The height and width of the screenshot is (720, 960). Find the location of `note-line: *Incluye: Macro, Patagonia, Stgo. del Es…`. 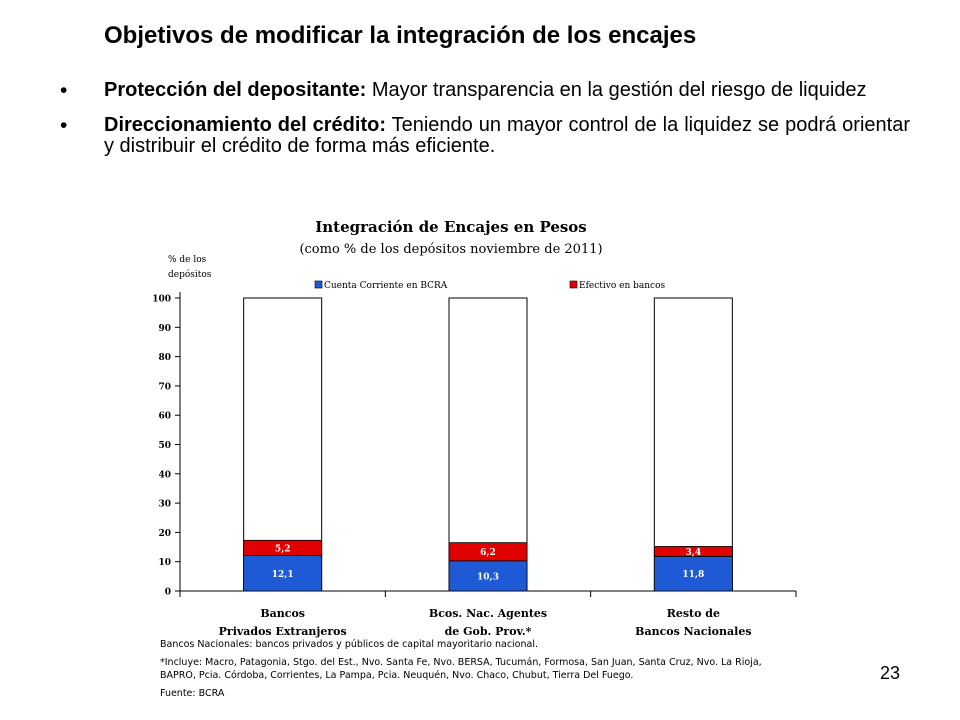

note-line: *Incluye: Macro, Patagonia, Stgo. del Es… is located at coordinates (461, 669).